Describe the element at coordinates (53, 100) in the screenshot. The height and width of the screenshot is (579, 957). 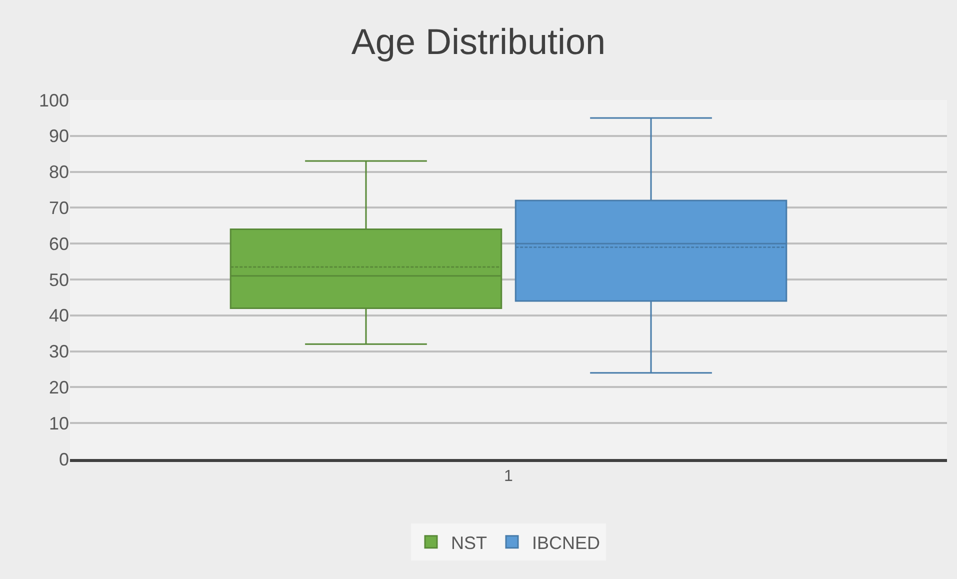
I see `y-tick-label: 100` at that location.